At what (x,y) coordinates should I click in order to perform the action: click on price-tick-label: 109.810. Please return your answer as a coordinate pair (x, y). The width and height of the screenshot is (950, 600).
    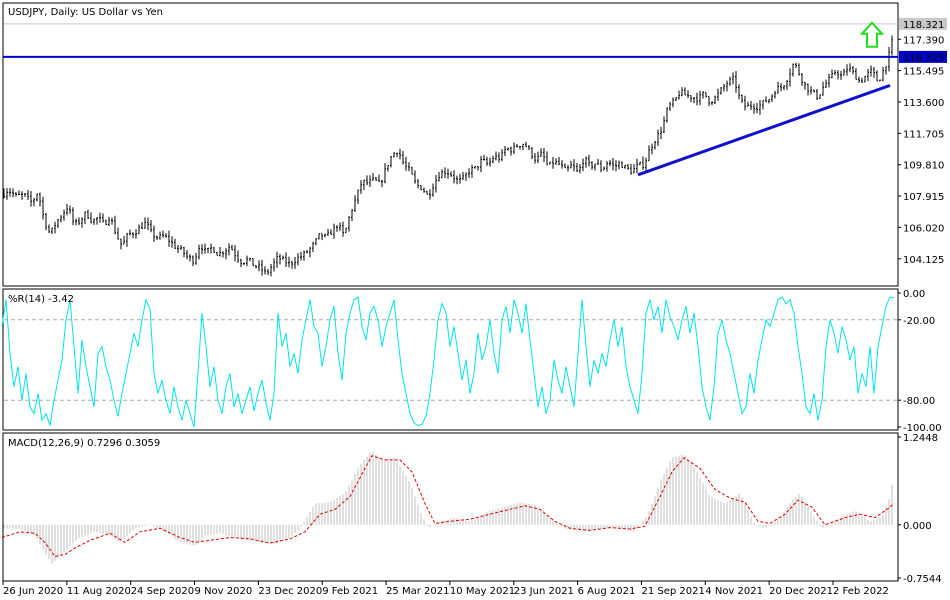
    Looking at the image, I should click on (923, 166).